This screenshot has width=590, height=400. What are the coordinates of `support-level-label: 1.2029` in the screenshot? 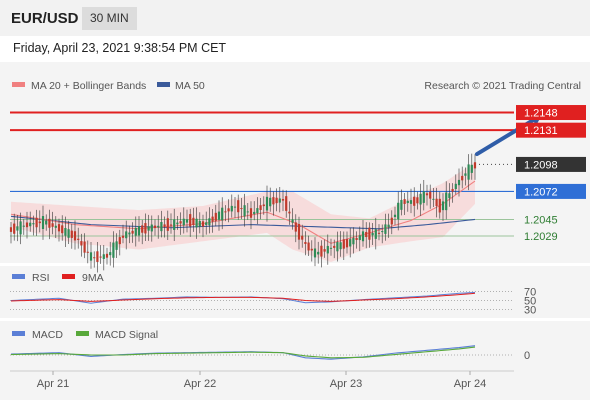 It's located at (541, 237).